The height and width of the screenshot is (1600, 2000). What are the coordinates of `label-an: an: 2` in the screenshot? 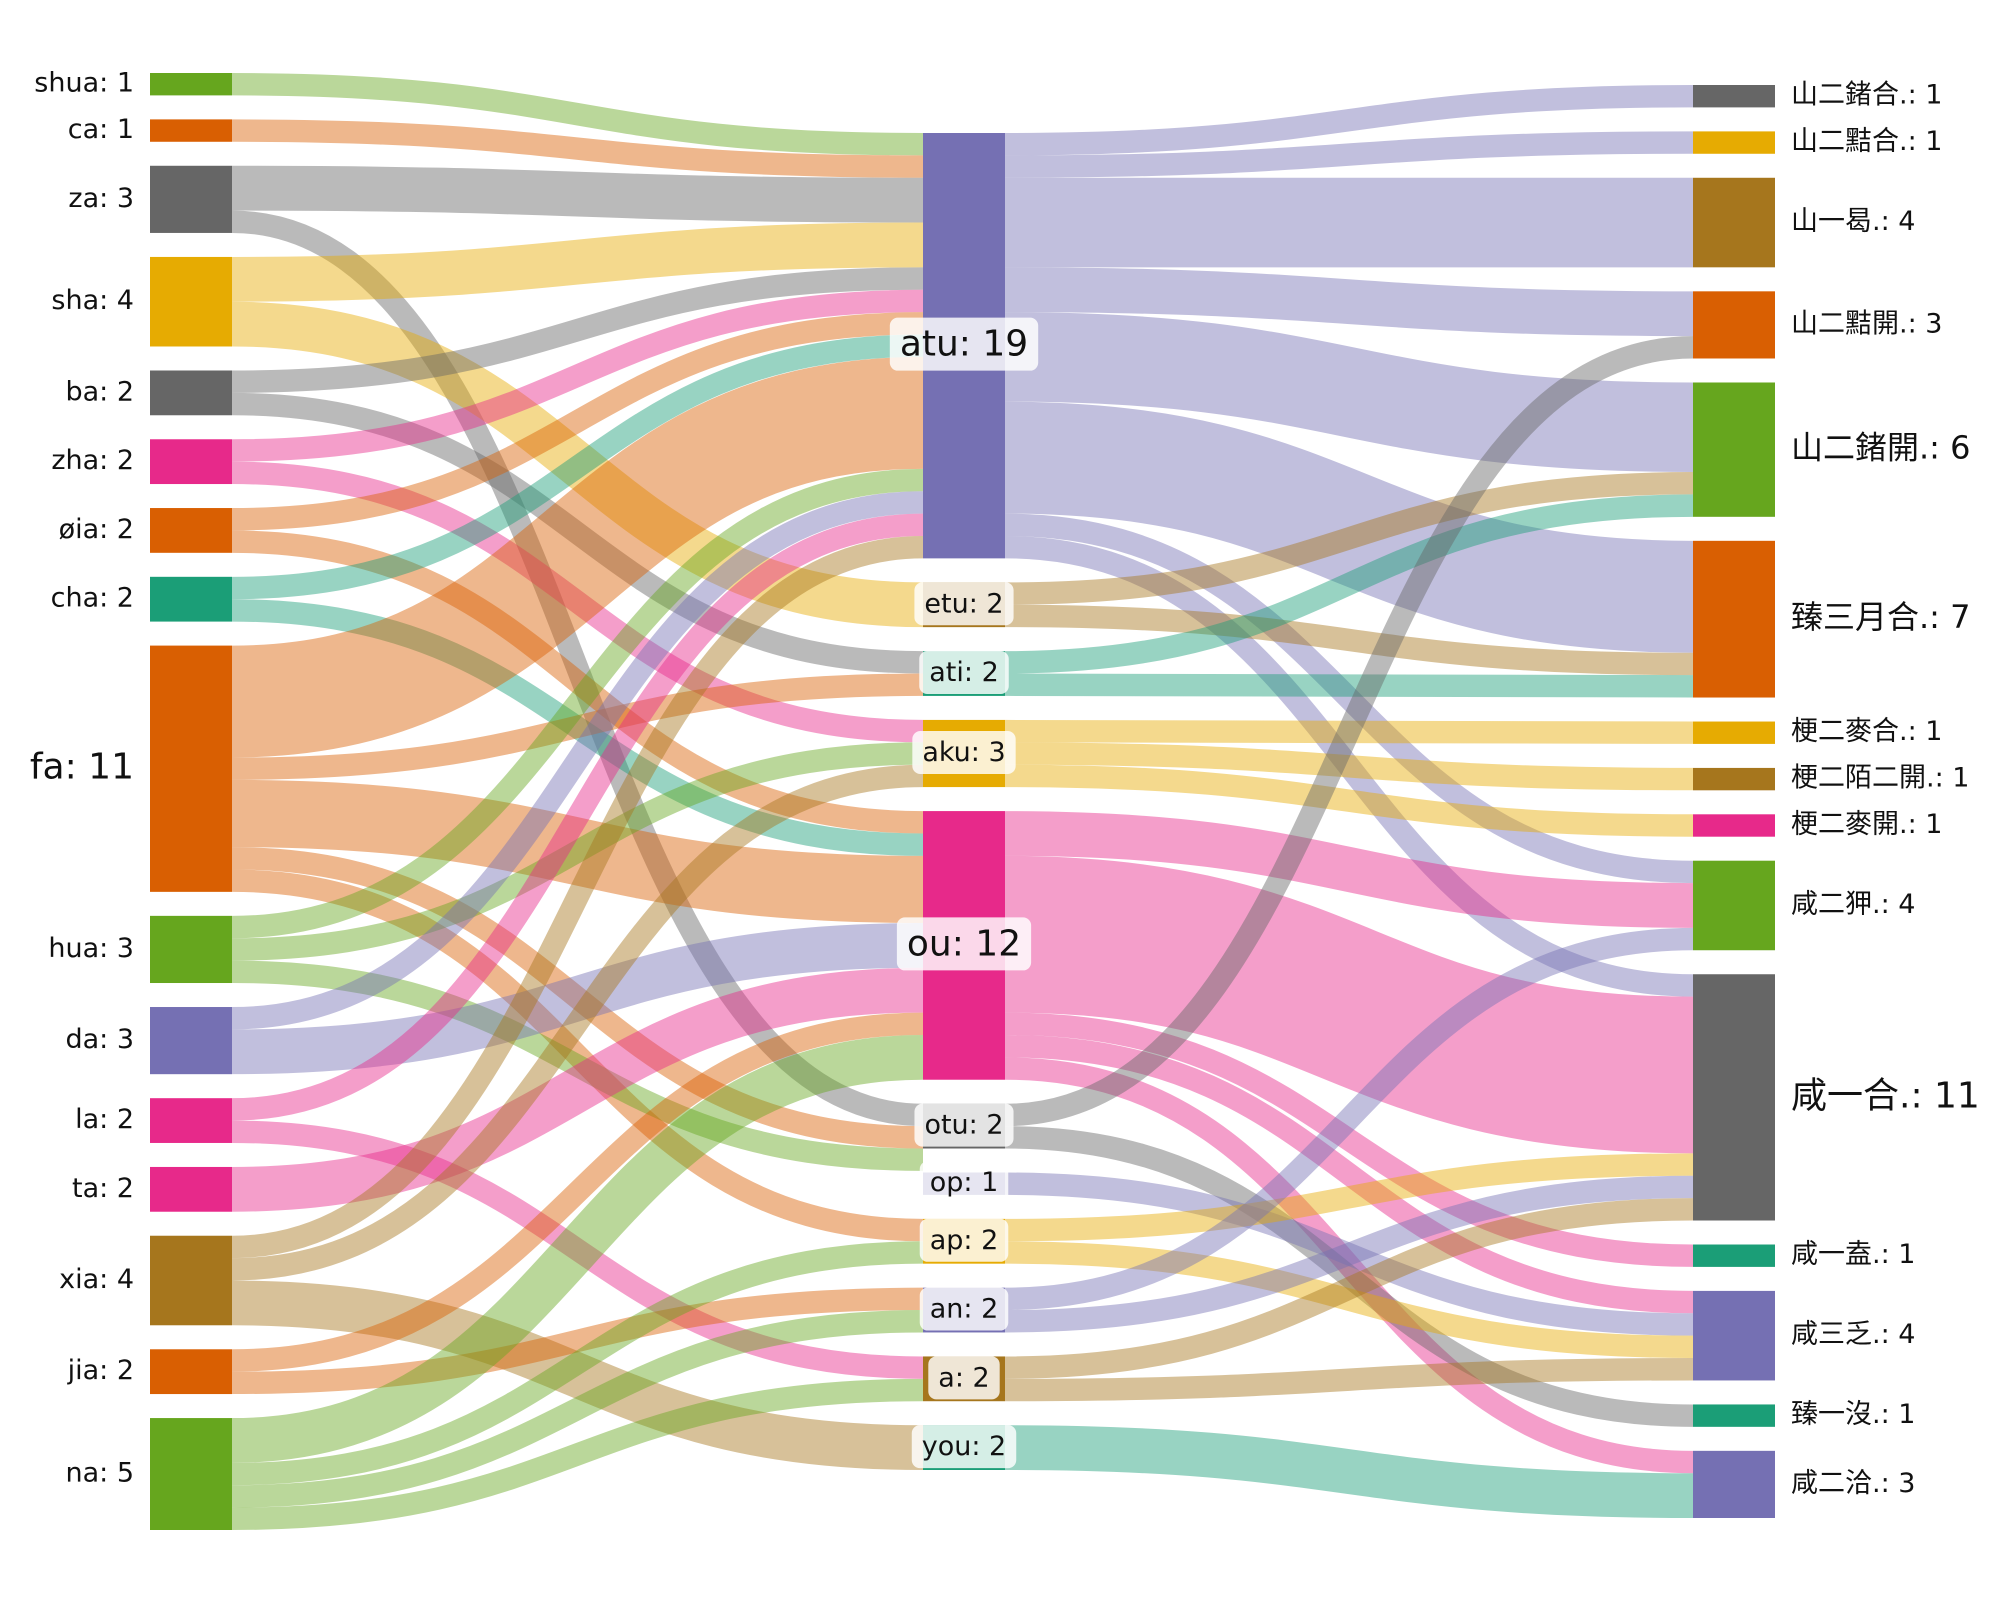 It's located at (964, 1309).